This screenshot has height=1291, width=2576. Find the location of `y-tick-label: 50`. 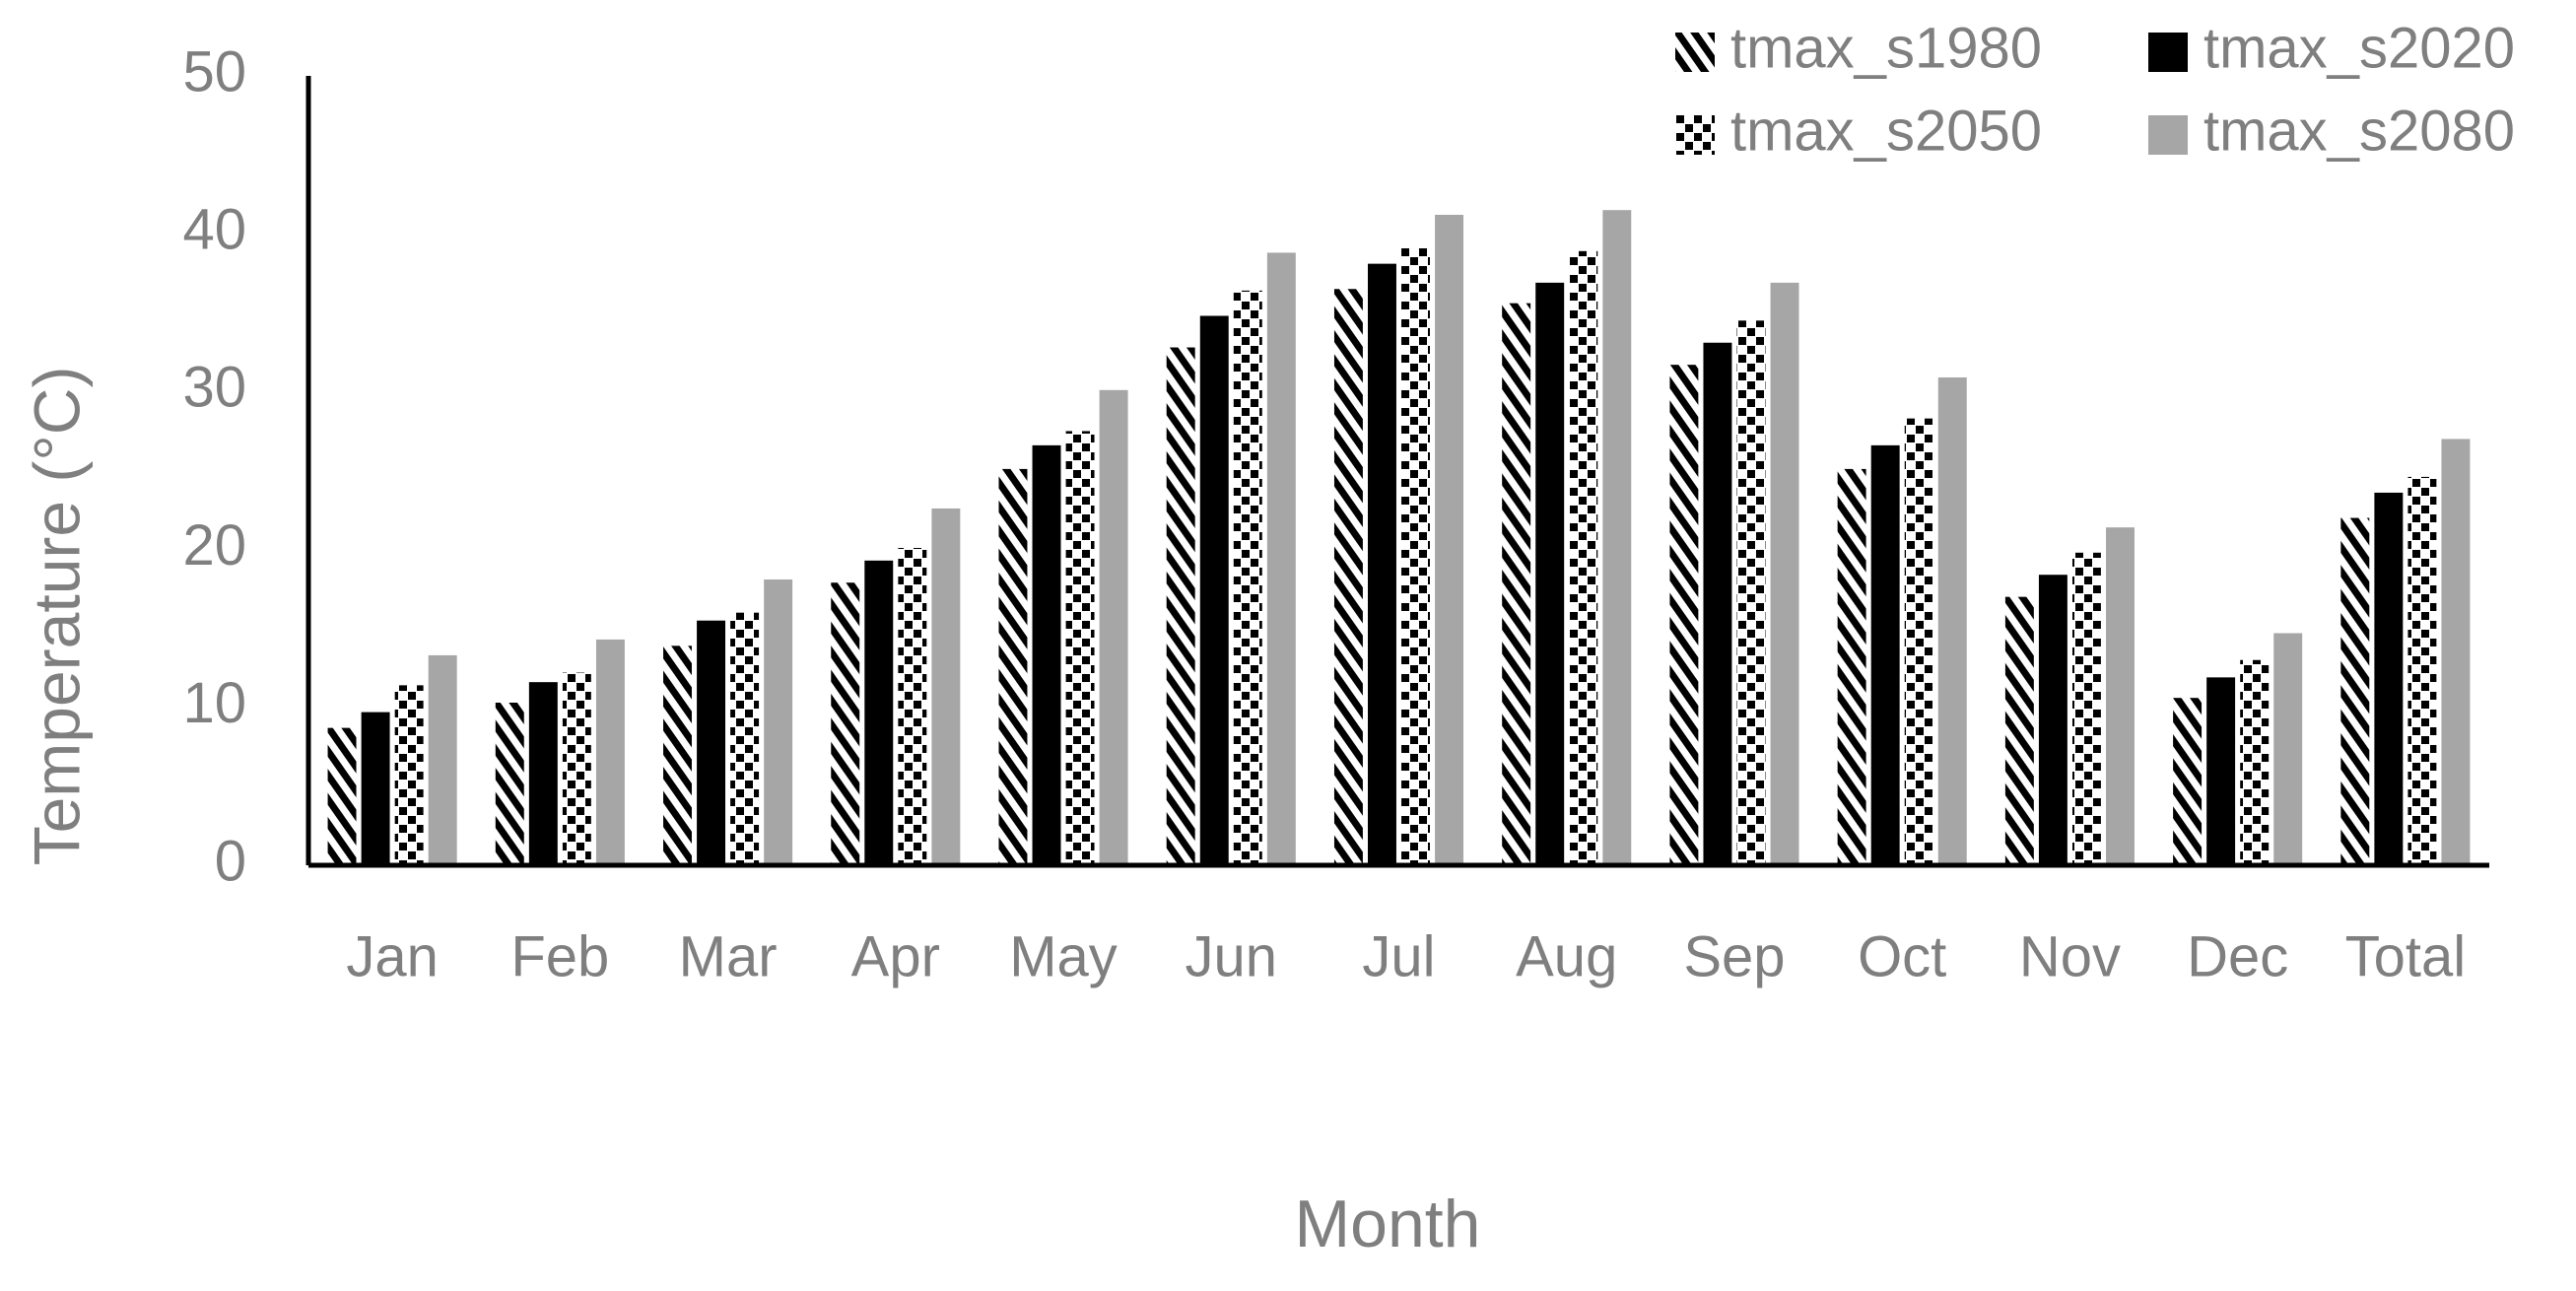

y-tick-label: 50 is located at coordinates (214, 71).